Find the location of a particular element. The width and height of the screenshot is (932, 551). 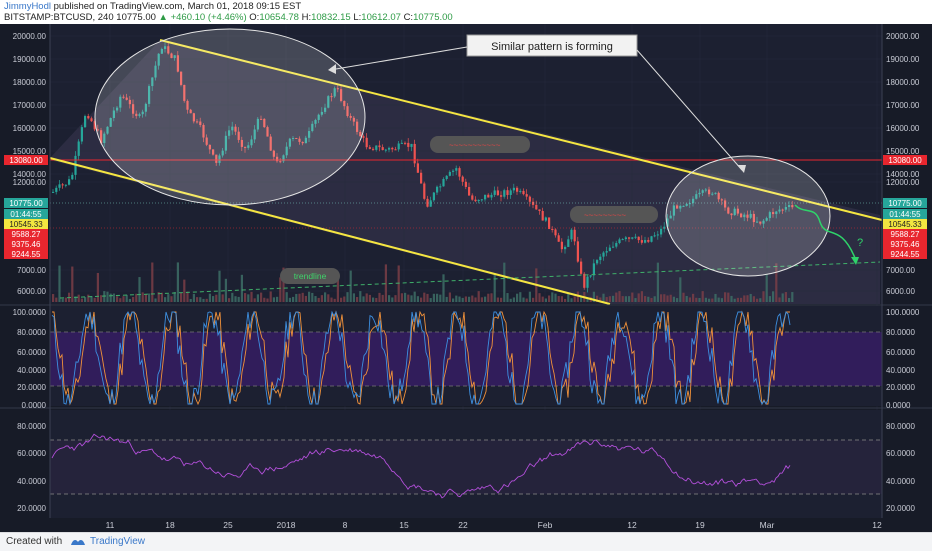

price-badge-right: 9244.55 is located at coordinates (905, 254).